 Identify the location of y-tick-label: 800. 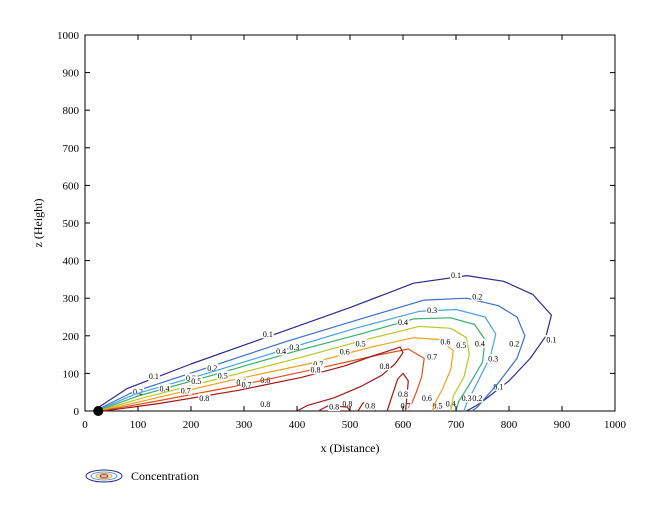
(71, 111).